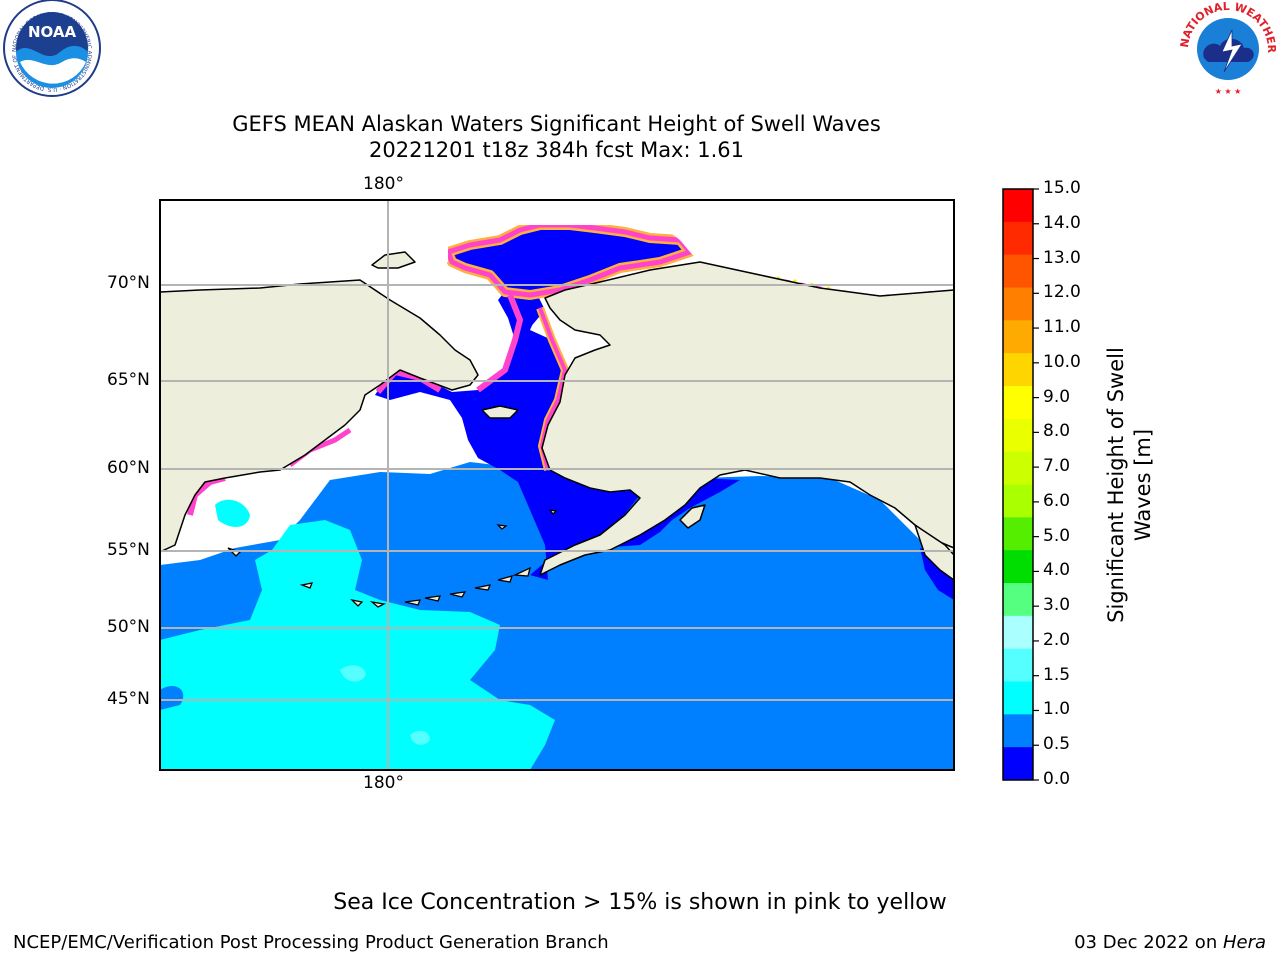  Describe the element at coordinates (128, 550) in the screenshot. I see `lat-label-55: 55°N` at that location.